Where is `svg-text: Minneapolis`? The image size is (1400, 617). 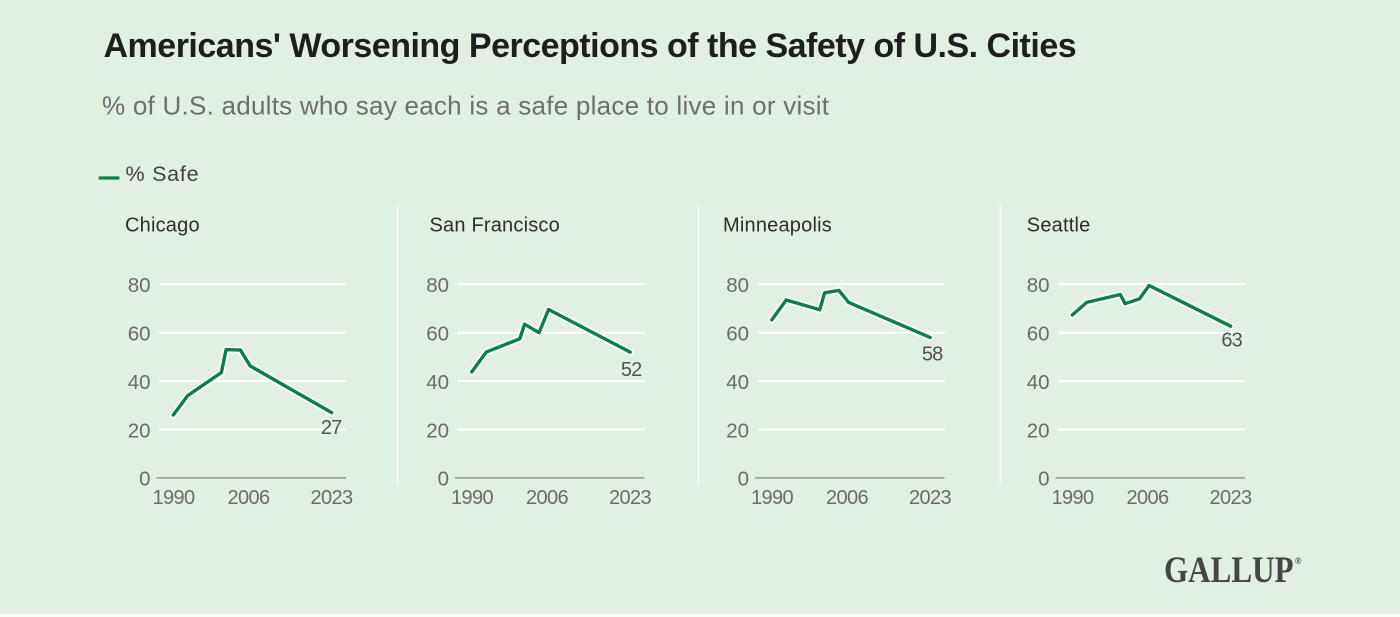 svg-text: Minneapolis is located at coordinates (777, 226).